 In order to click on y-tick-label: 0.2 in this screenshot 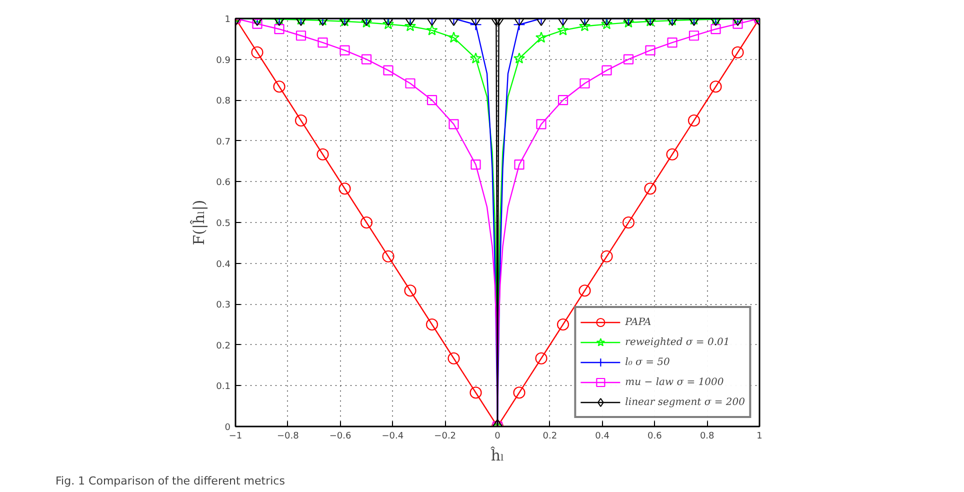, I will do `click(223, 346)`.